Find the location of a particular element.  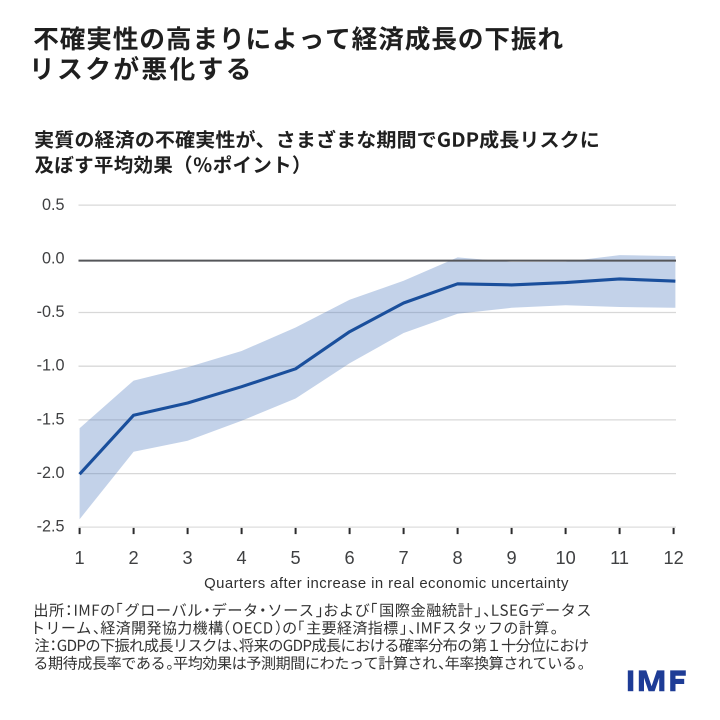

svg-text: 1 is located at coordinates (80, 558).